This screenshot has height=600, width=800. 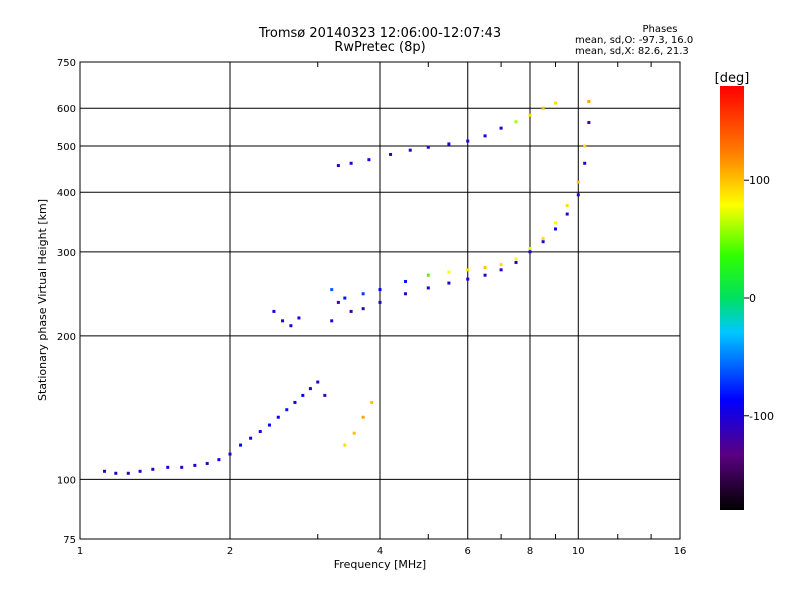 I want to click on phase-stats-o: mean, sd,O: -97.3, 16.0, so click(x=634, y=40).